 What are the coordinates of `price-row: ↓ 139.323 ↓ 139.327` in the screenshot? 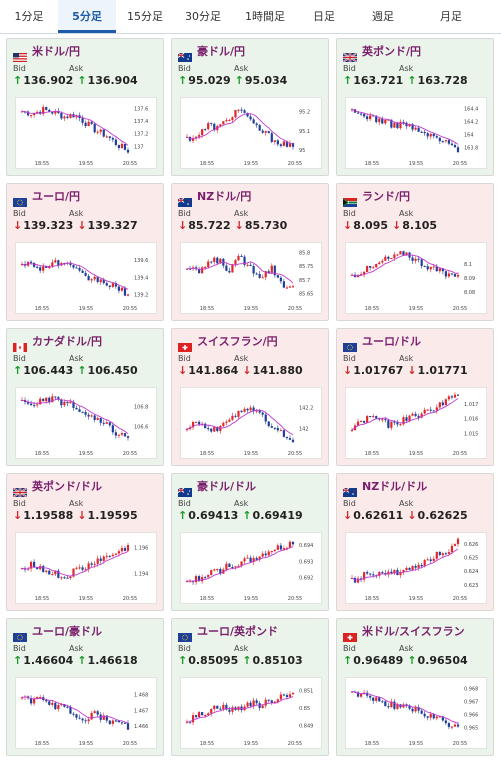 It's located at (85, 225).